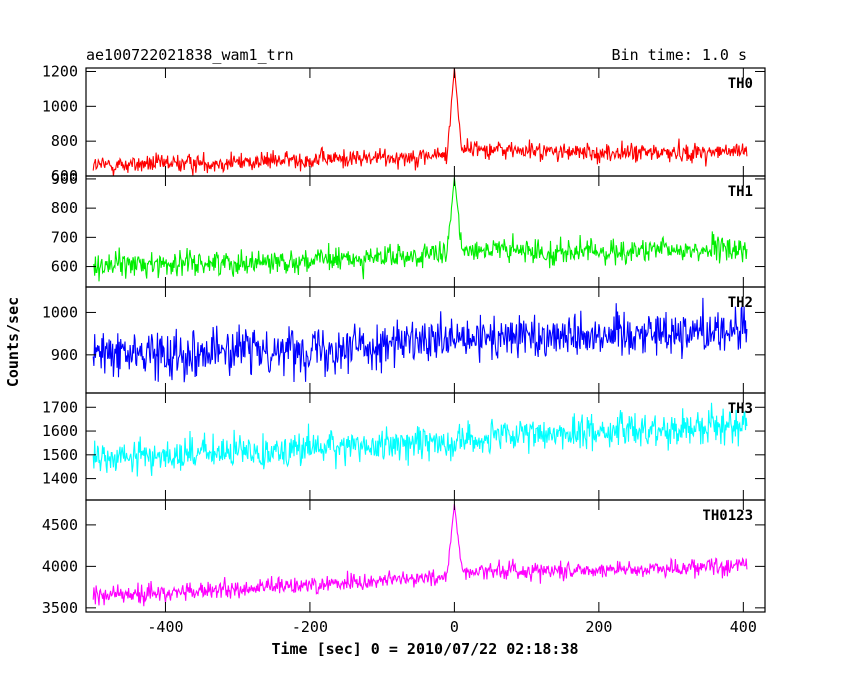 Image resolution: width=850 pixels, height=680 pixels. I want to click on x-tick-label: 200, so click(598, 627).